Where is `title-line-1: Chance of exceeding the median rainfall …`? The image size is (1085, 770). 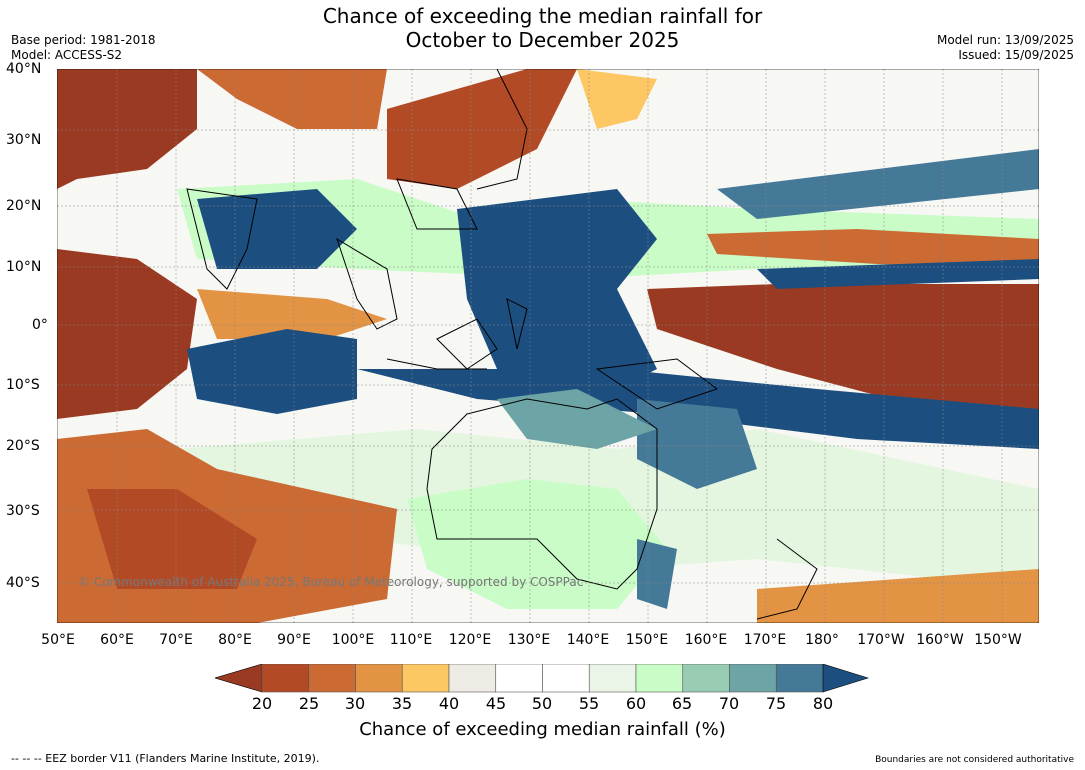 title-line-1: Chance of exceeding the median rainfall … is located at coordinates (542, 16).